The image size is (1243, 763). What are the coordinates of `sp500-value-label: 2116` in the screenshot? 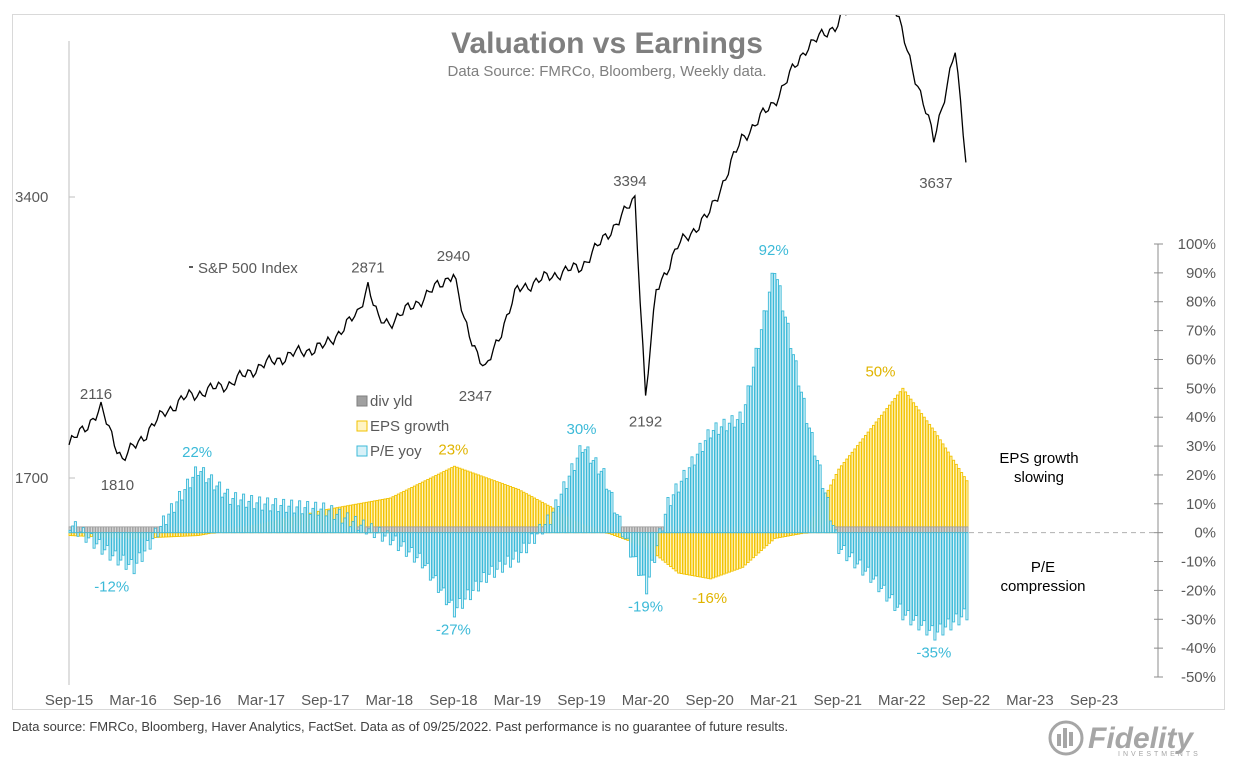 It's located at (96, 394).